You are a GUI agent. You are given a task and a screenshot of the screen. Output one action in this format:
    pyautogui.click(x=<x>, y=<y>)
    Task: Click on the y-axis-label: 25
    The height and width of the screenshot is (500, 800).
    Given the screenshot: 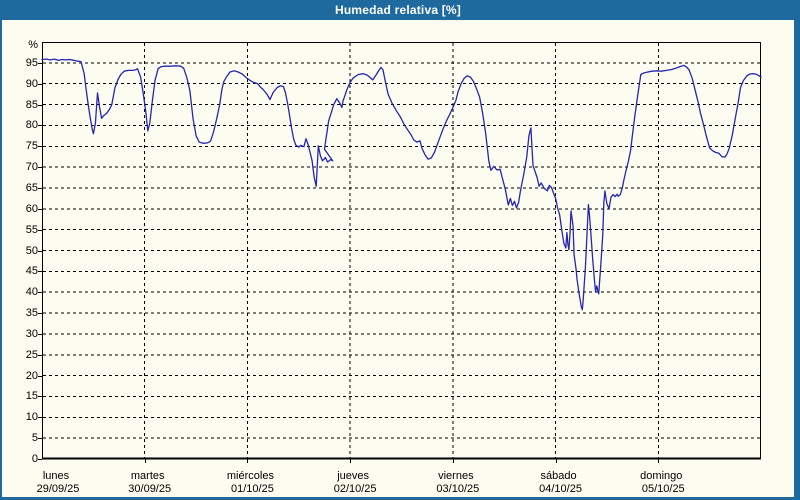 What is the action you would take?
    pyautogui.click(x=31, y=354)
    